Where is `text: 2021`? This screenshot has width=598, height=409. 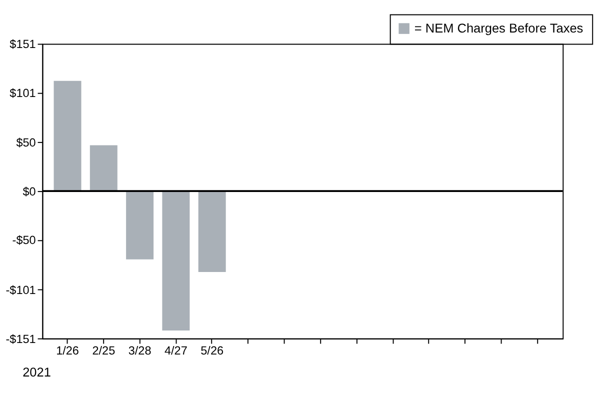
text: 2021 is located at coordinates (36, 372).